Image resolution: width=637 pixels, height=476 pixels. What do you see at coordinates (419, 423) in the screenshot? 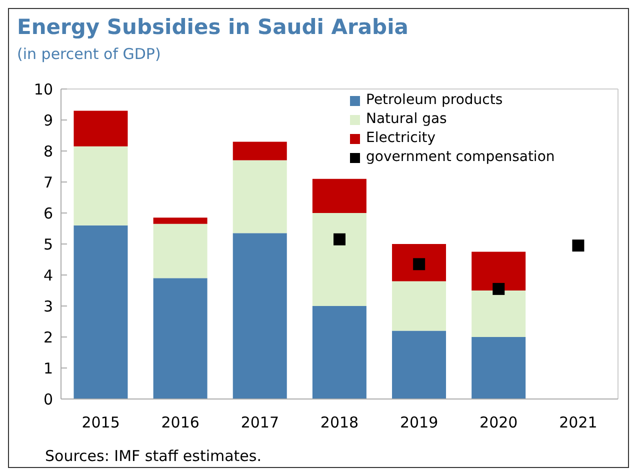
I see `x-tick-label: 2019` at bounding box center [419, 423].